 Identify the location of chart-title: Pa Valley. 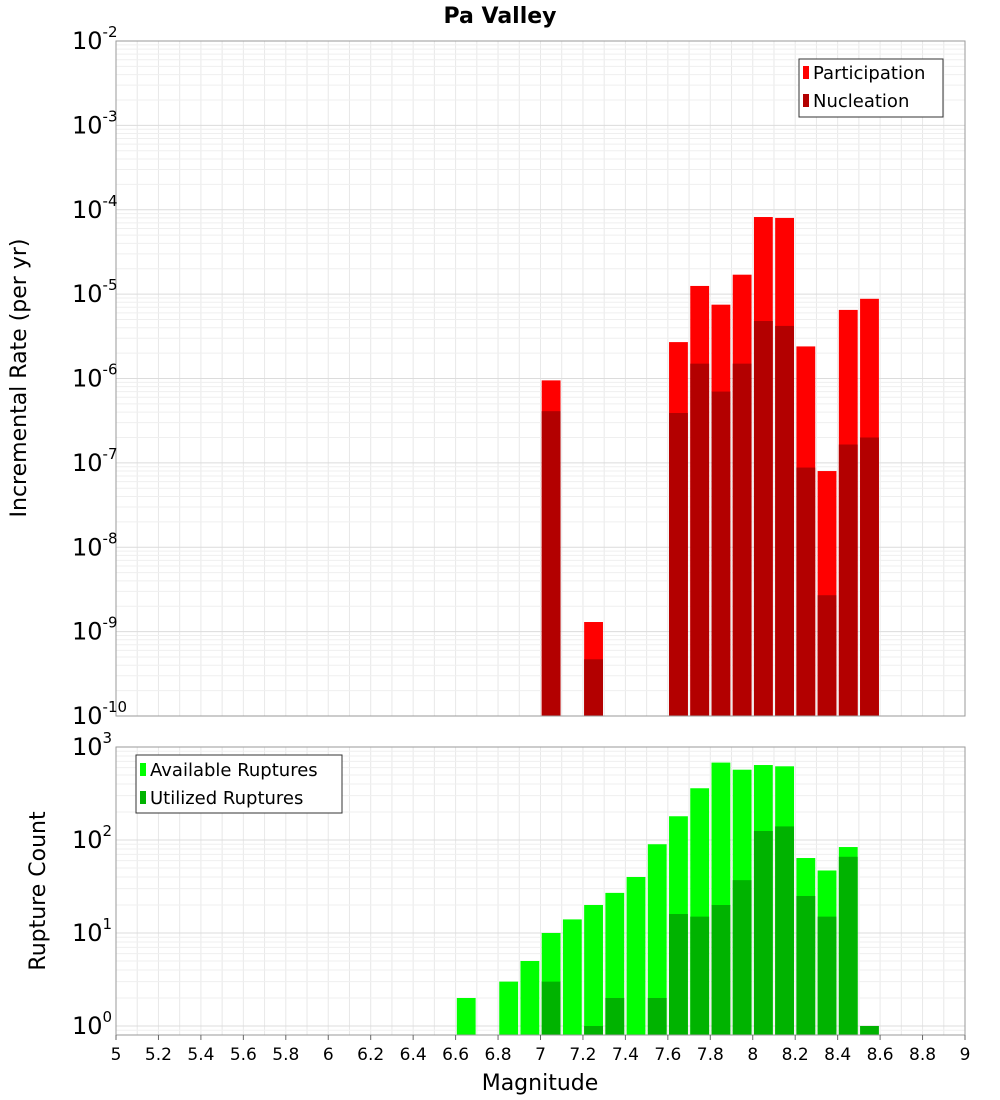
(499, 16).